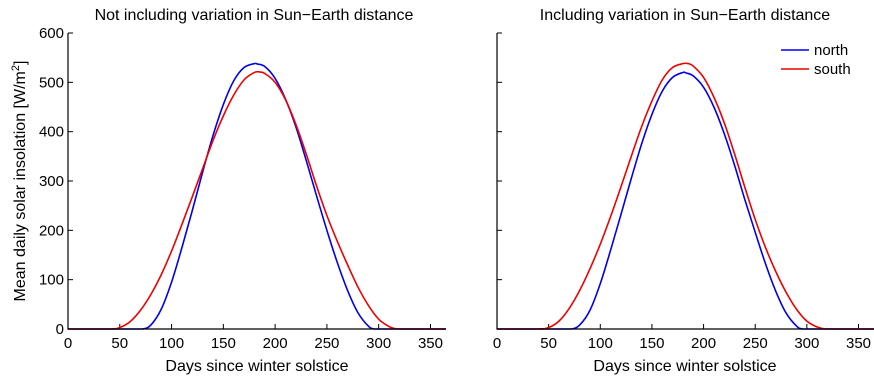 This screenshot has width=874, height=378. What do you see at coordinates (51, 230) in the screenshot?
I see `y-tick-label: 200` at bounding box center [51, 230].